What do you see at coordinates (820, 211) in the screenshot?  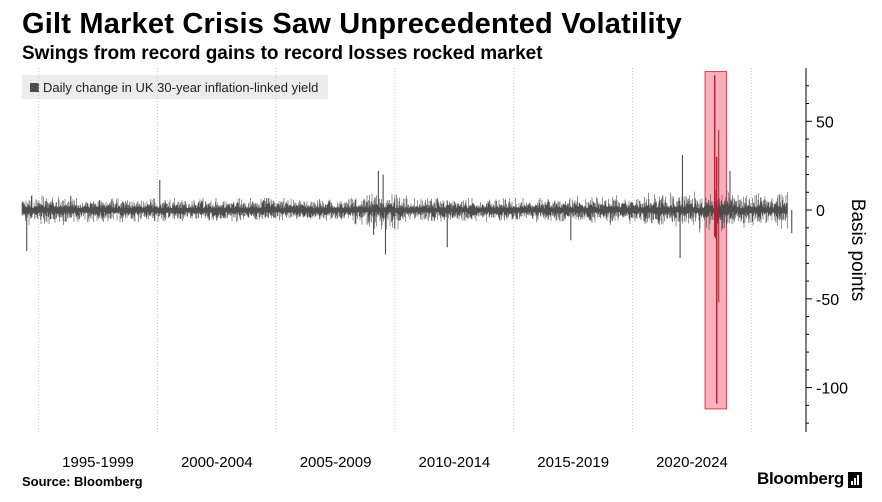 I see `y-tick-label-1: 0` at bounding box center [820, 211].